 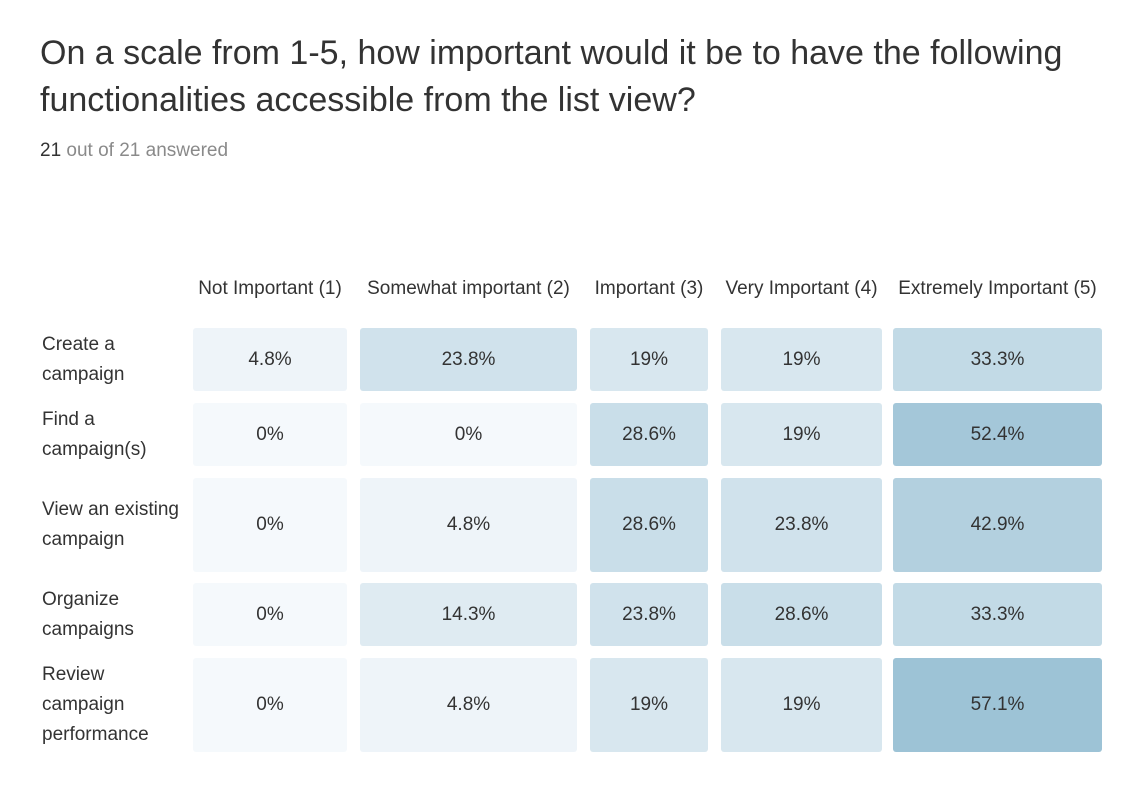 I want to click on matrix-cell-view-an-existing-campaign-1: 0%, so click(x=270, y=525).